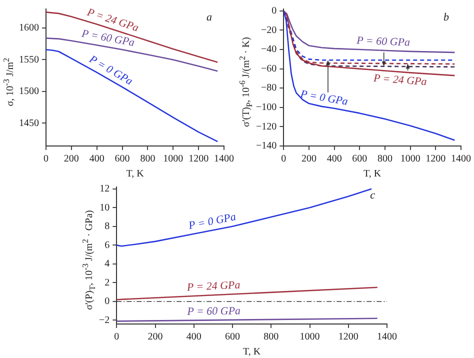 The width and height of the screenshot is (474, 358). What do you see at coordinates (269, 88) in the screenshot?
I see `y-tick-label: −80` at bounding box center [269, 88].